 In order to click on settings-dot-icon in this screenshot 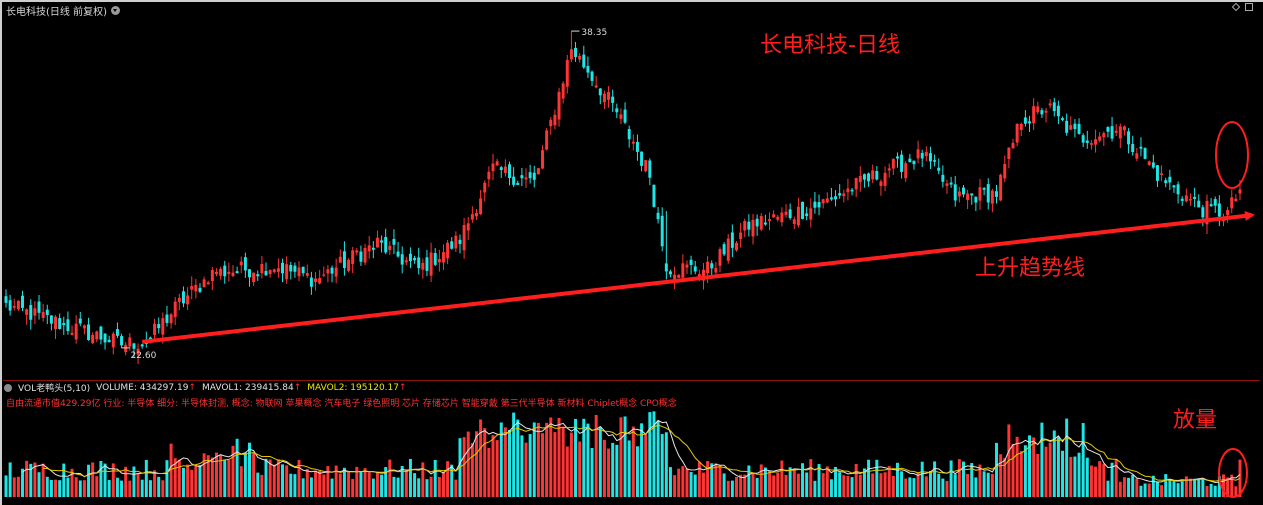, I will do `click(8, 387)`.